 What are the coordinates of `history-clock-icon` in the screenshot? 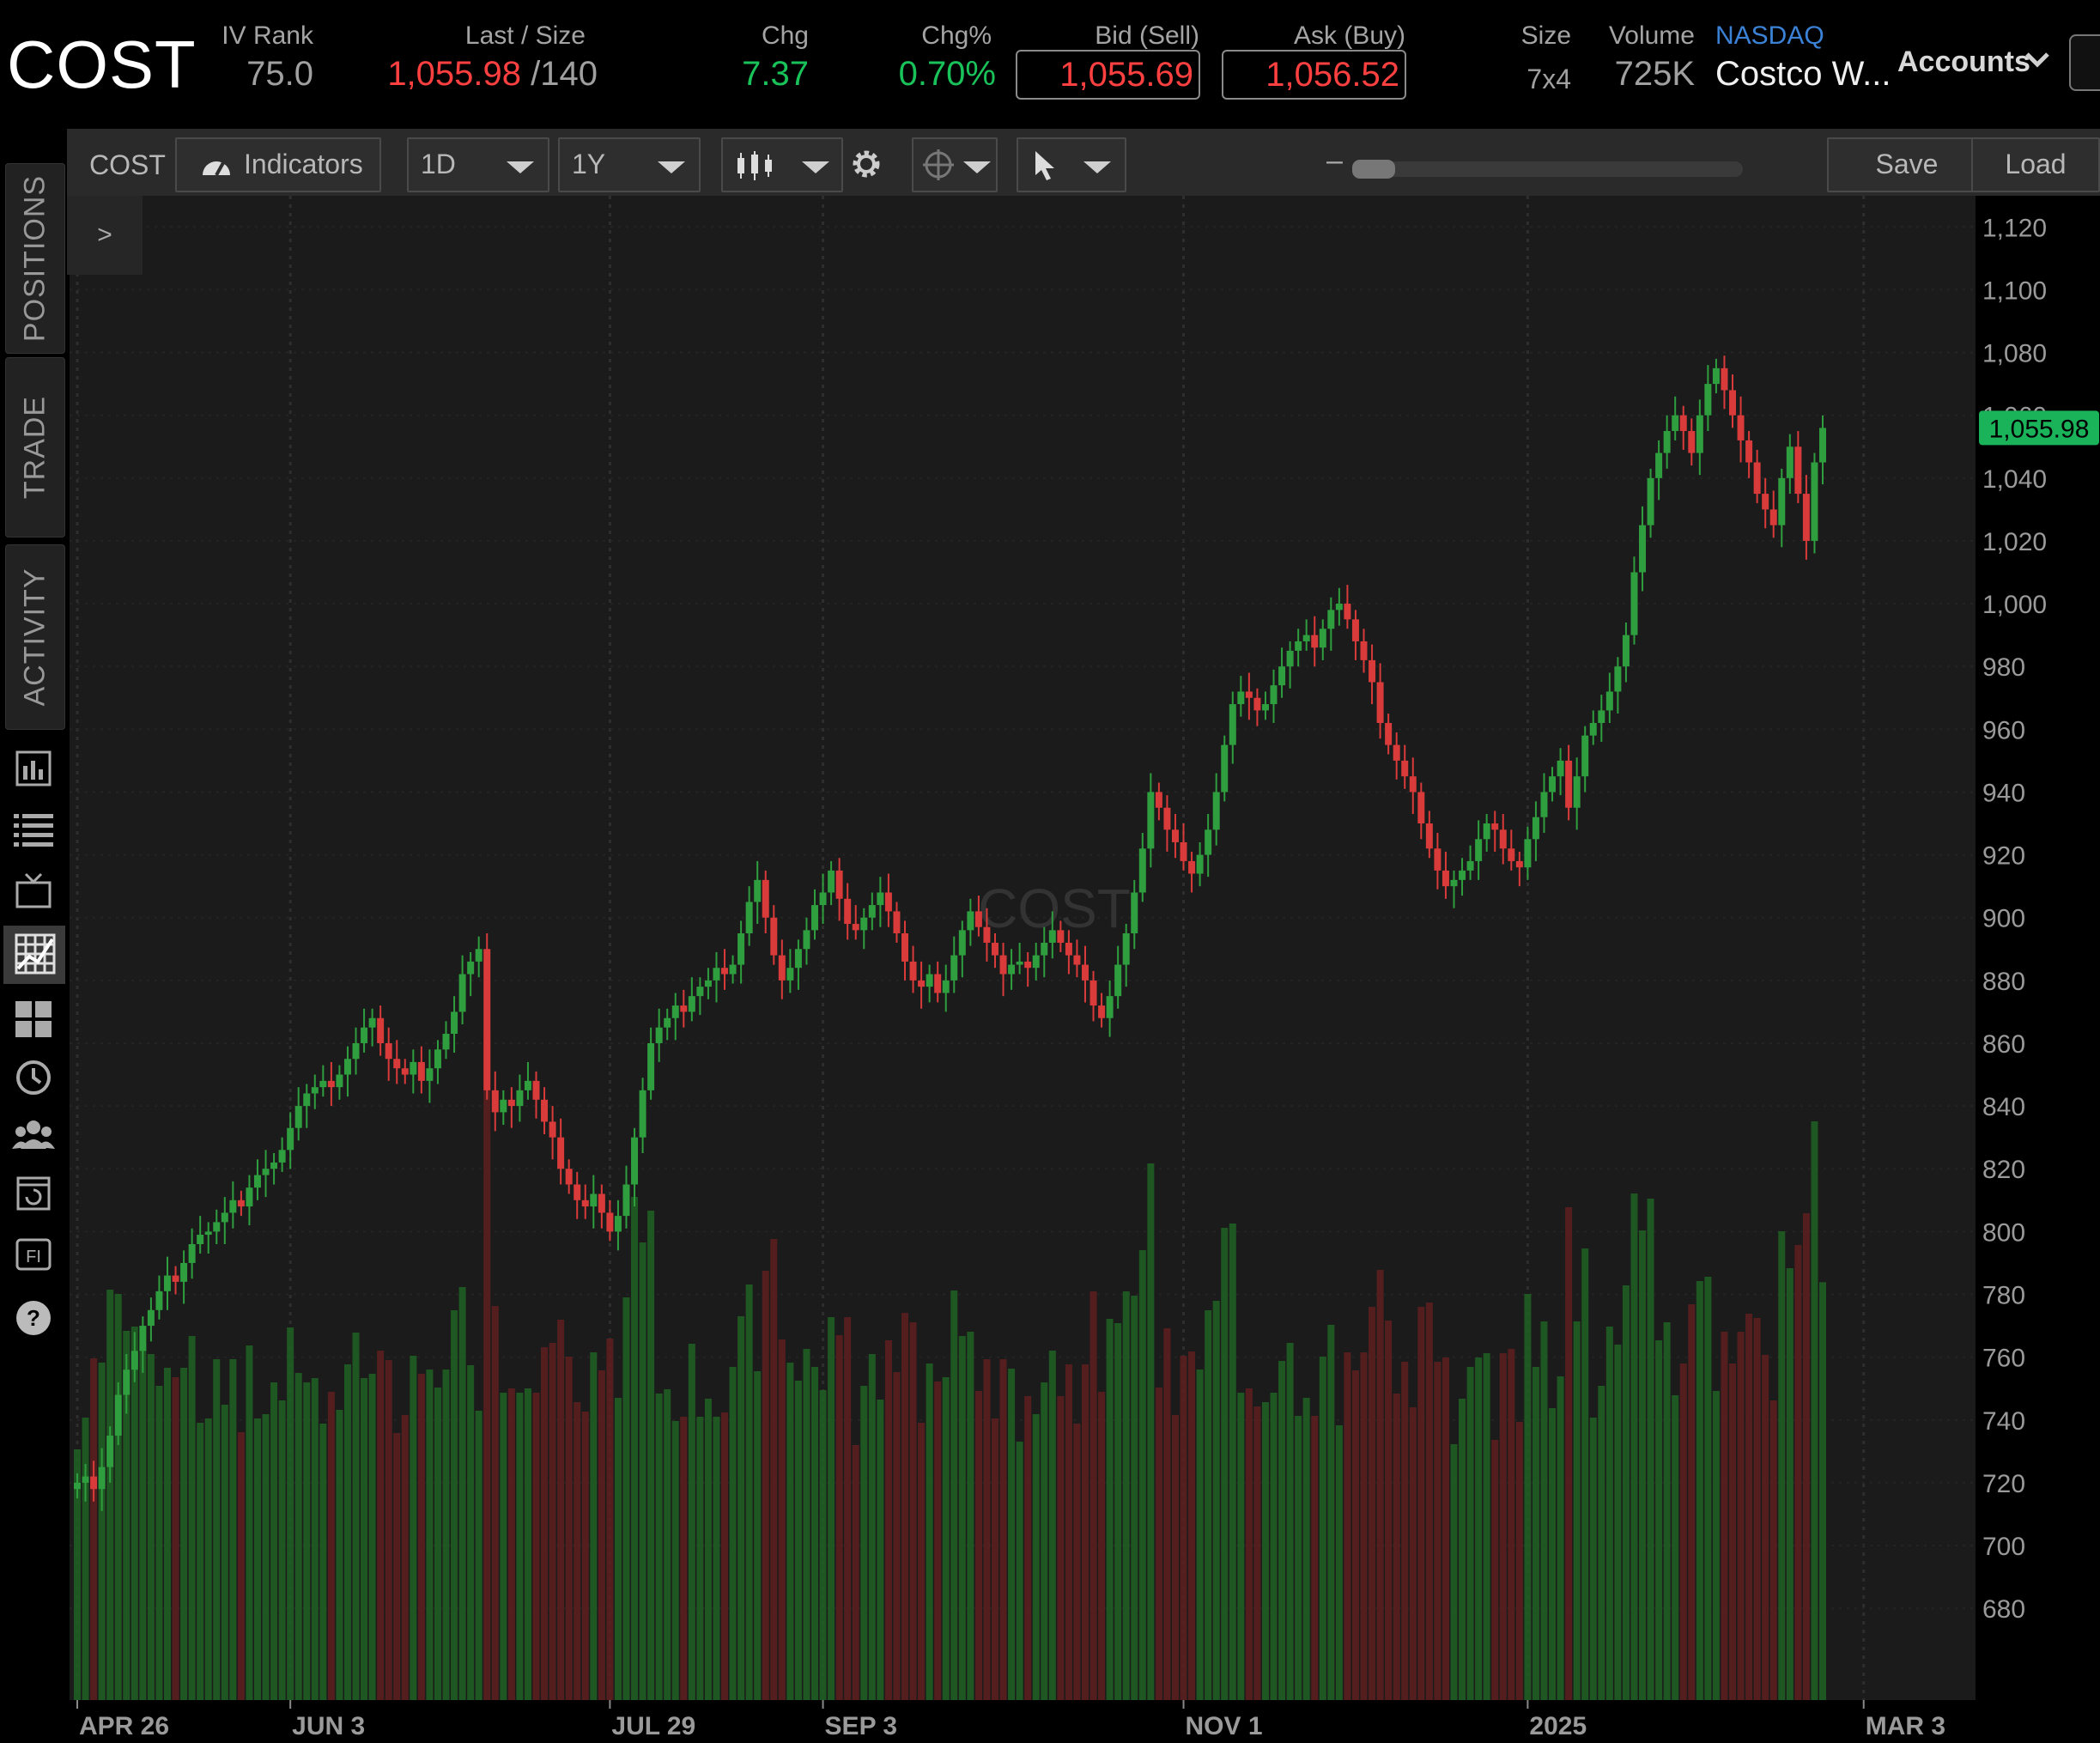 It's located at (33, 1077).